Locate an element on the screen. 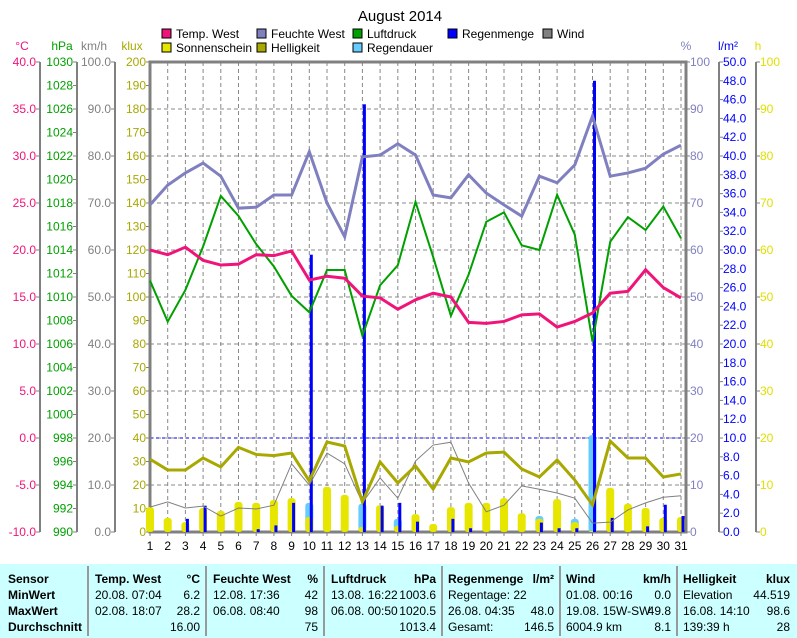 This screenshot has height=638, width=797. x-tick-label: 27 is located at coordinates (611, 546).